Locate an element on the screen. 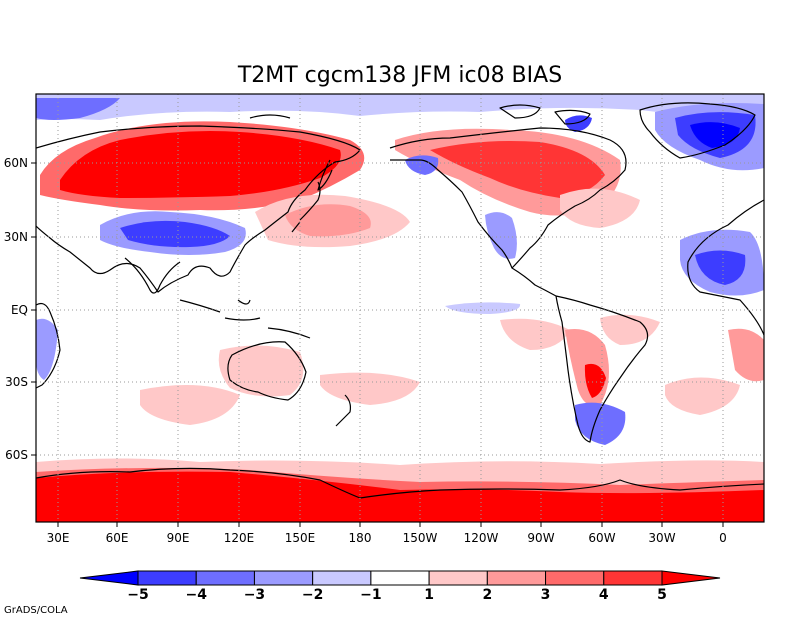 The width and height of the screenshot is (800, 618). x-tick-label: 30W is located at coordinates (661, 538).